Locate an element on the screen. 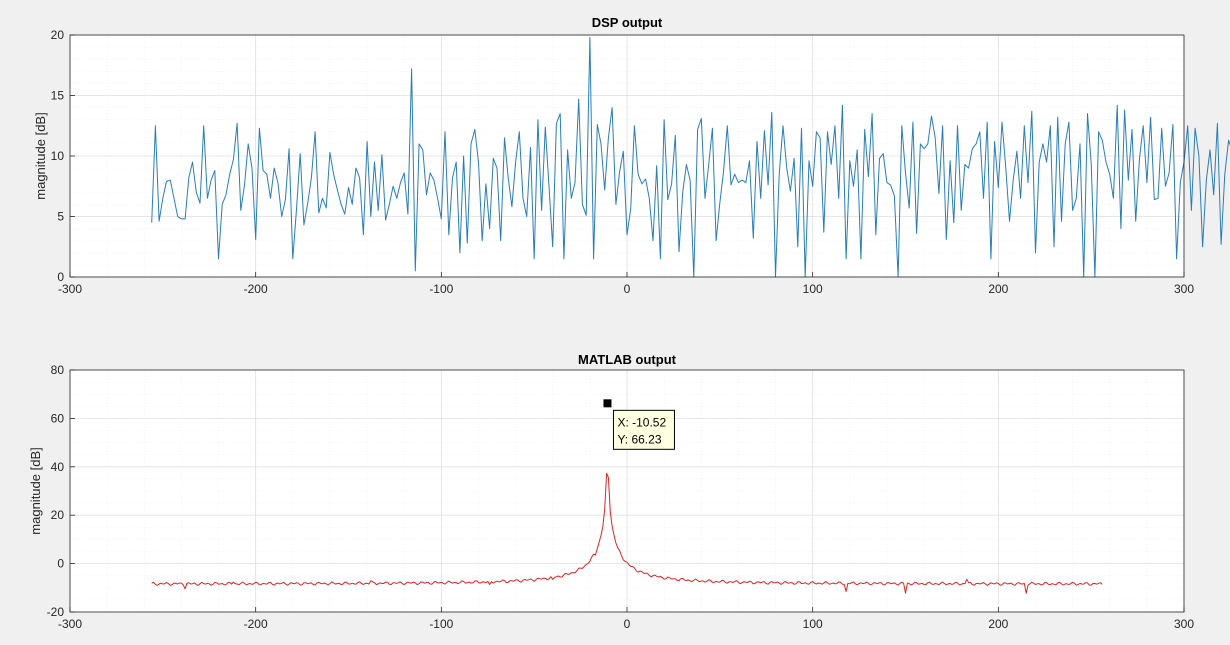 The image size is (1230, 645). dsp-y-ticks: 0 5 10 15 20 is located at coordinates (63, 156).